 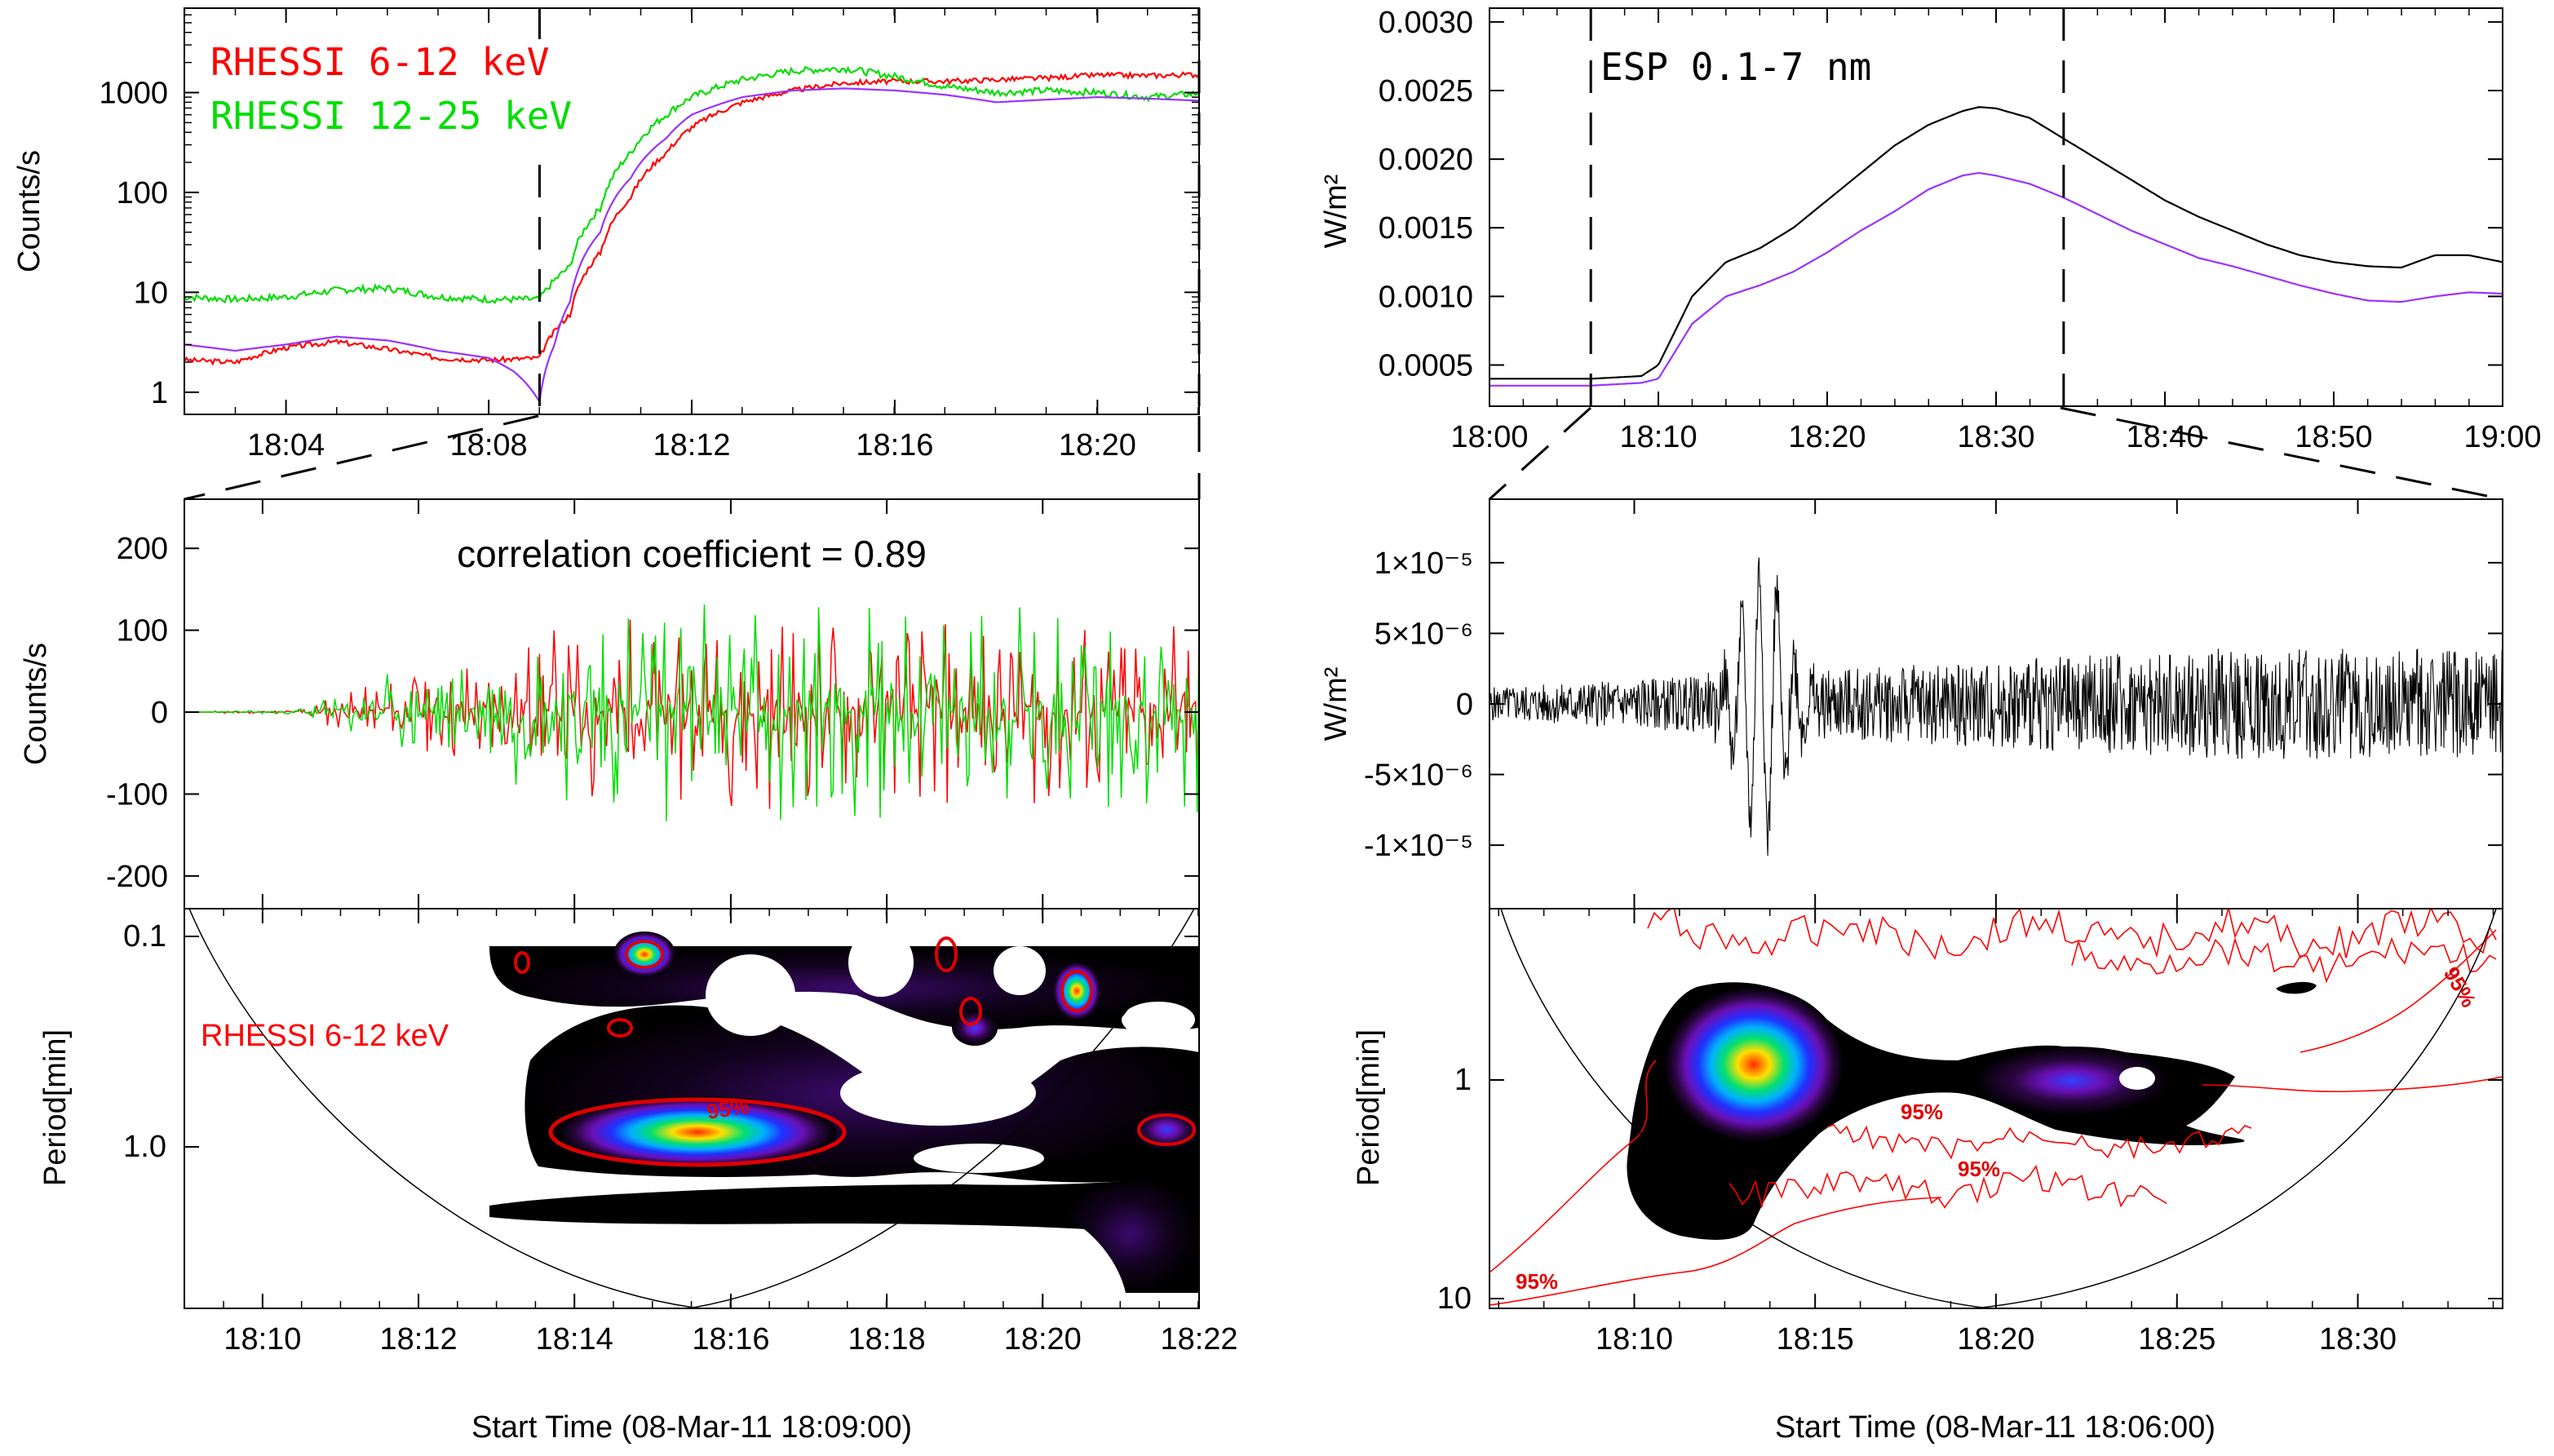 What do you see at coordinates (420, 92) in the screenshot?
I see `panel-a-legend-bg` at bounding box center [420, 92].